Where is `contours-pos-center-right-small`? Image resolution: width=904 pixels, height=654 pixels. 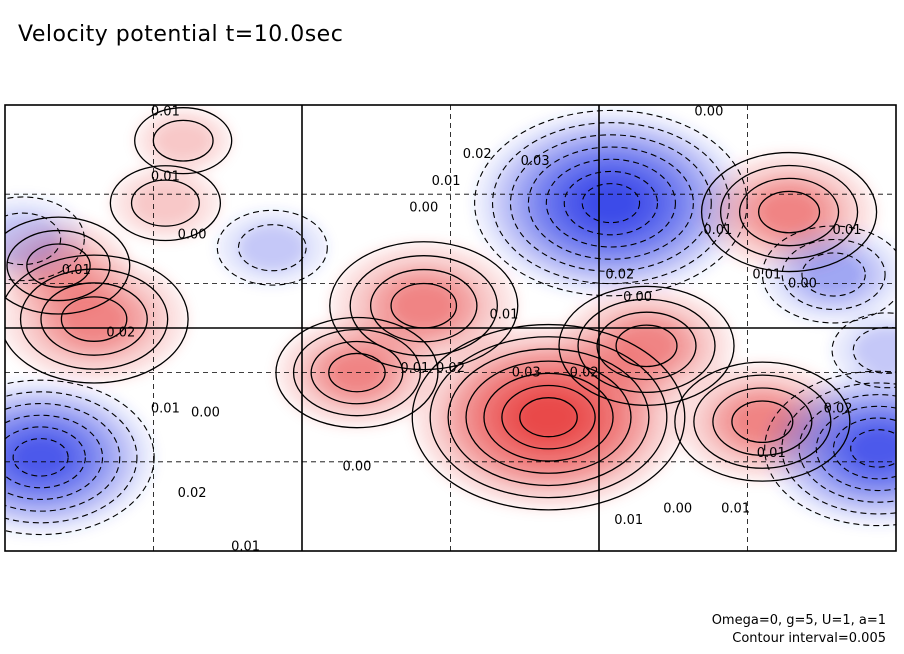
contours-pos-center-right-small is located at coordinates (646, 345).